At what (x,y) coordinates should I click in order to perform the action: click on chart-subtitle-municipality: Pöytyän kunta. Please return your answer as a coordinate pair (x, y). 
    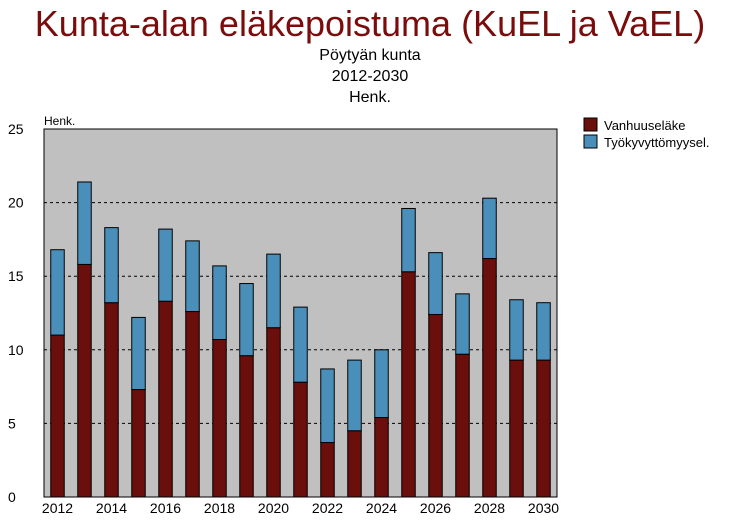
    Looking at the image, I should click on (370, 55).